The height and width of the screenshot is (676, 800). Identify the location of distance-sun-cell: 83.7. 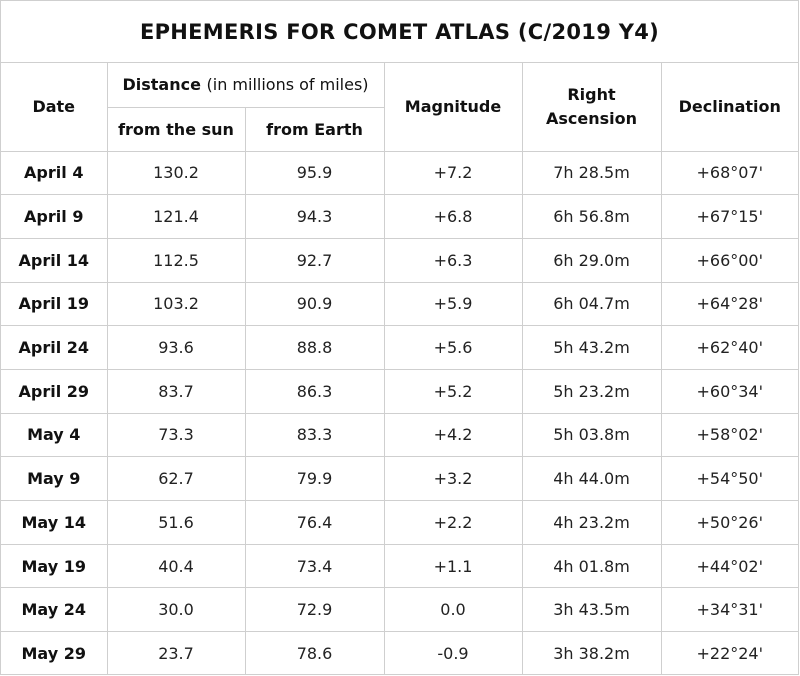
(176, 391).